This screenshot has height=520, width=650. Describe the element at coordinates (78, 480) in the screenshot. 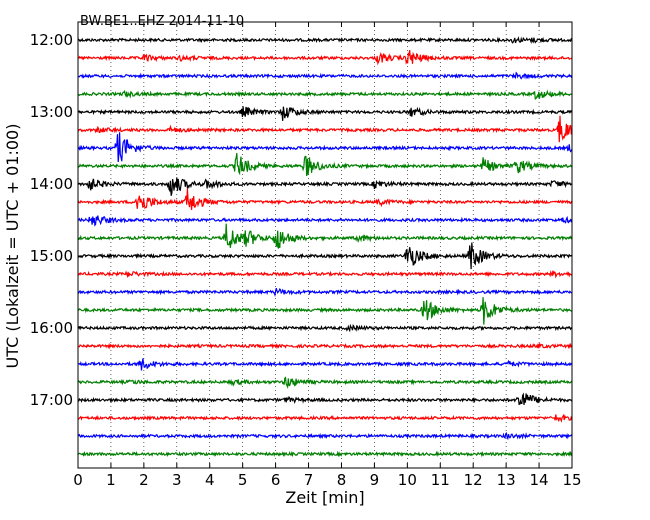

I see `x-tick-label: 0` at that location.